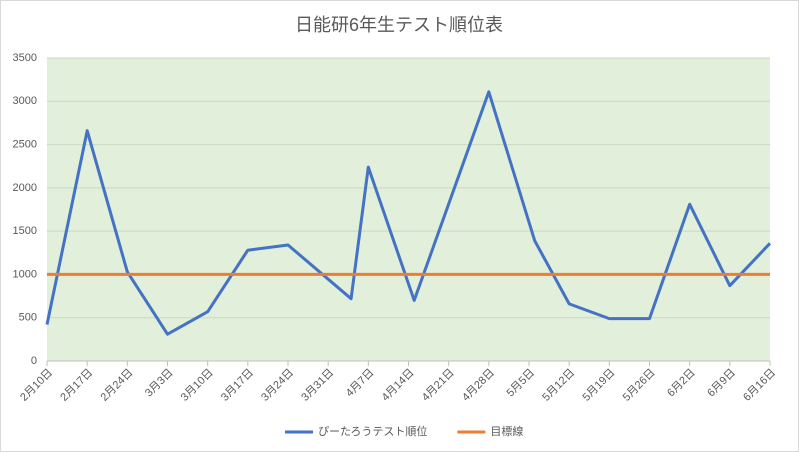 The image size is (799, 452). Describe the element at coordinates (25, 144) in the screenshot. I see `y-tick-label: 2500` at that location.